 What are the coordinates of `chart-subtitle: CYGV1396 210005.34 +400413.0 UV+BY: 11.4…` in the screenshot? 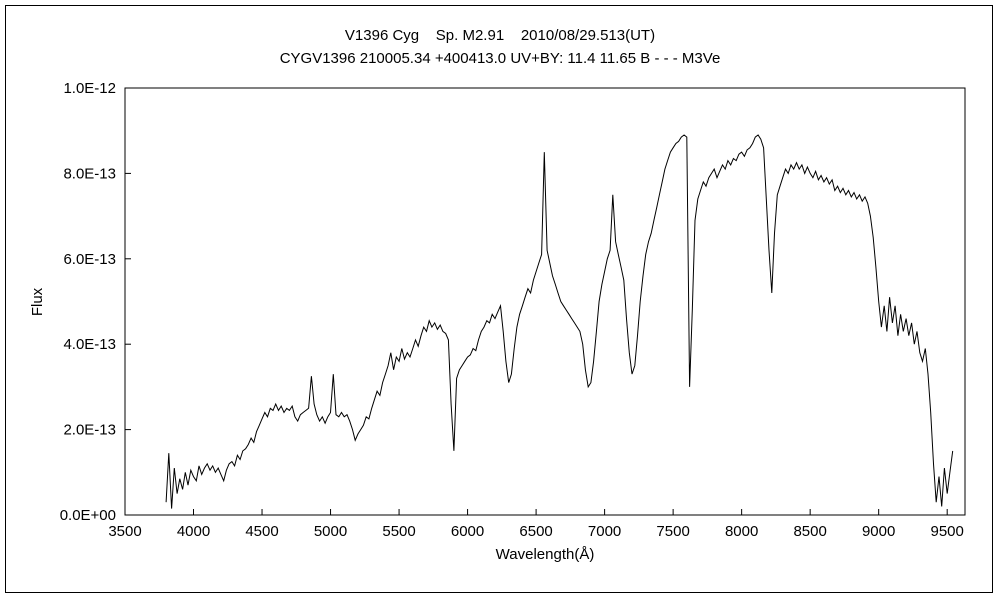 It's located at (500, 59).